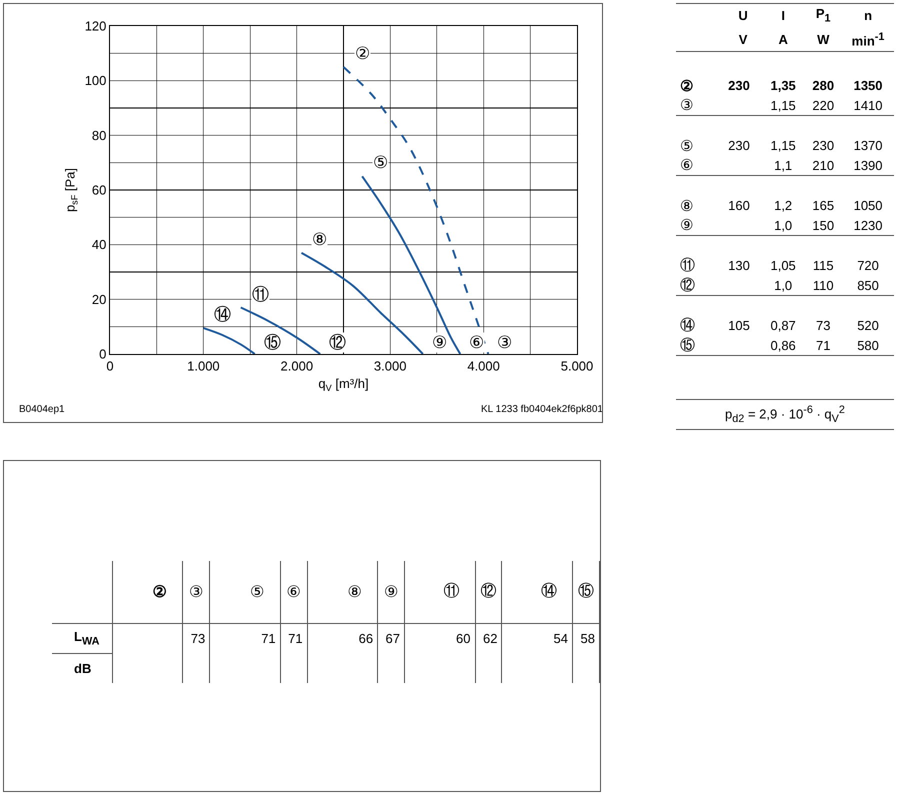 The image size is (900, 797). I want to click on text: ③, so click(686, 106).